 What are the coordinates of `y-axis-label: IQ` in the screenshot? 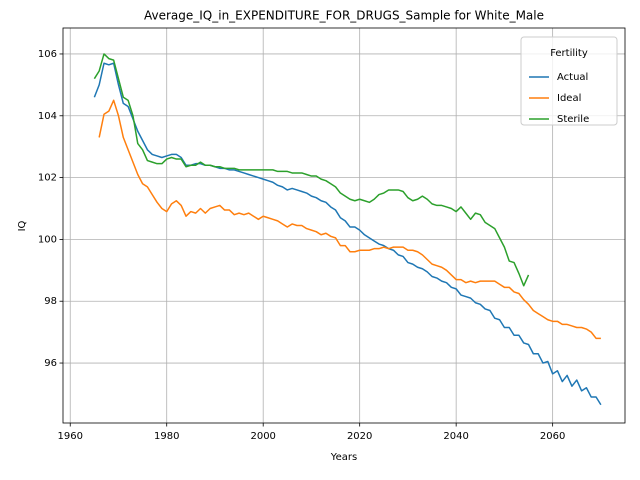 It's located at (22, 225).